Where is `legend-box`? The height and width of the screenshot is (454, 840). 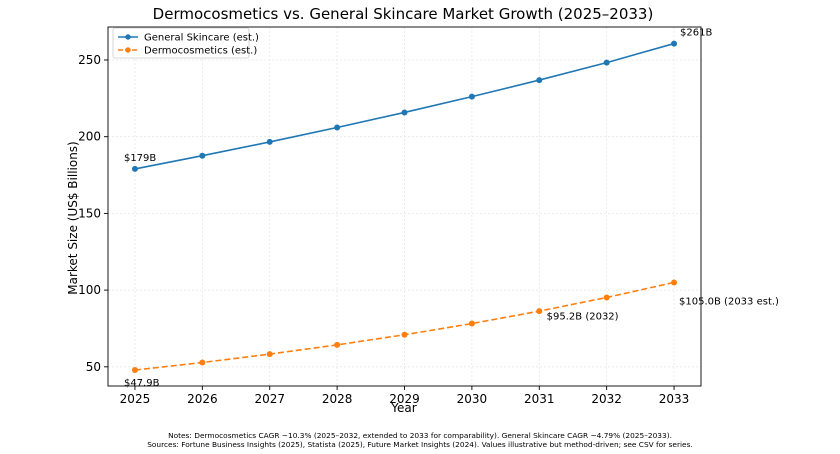 legend-box is located at coordinates (181, 43).